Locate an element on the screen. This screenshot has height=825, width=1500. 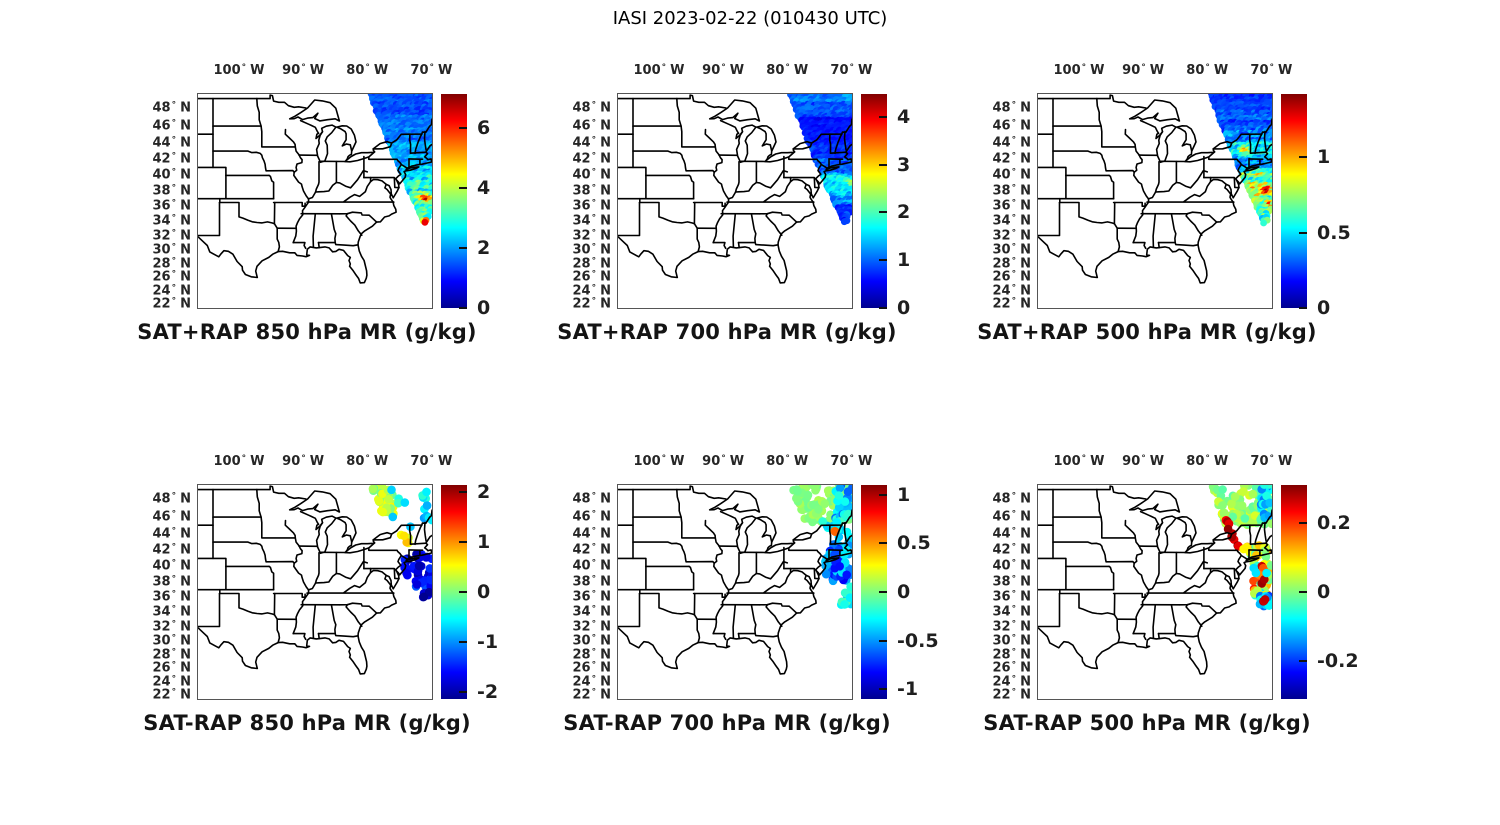
lat-tick-label: 48° N is located at coordinates (171, 499).